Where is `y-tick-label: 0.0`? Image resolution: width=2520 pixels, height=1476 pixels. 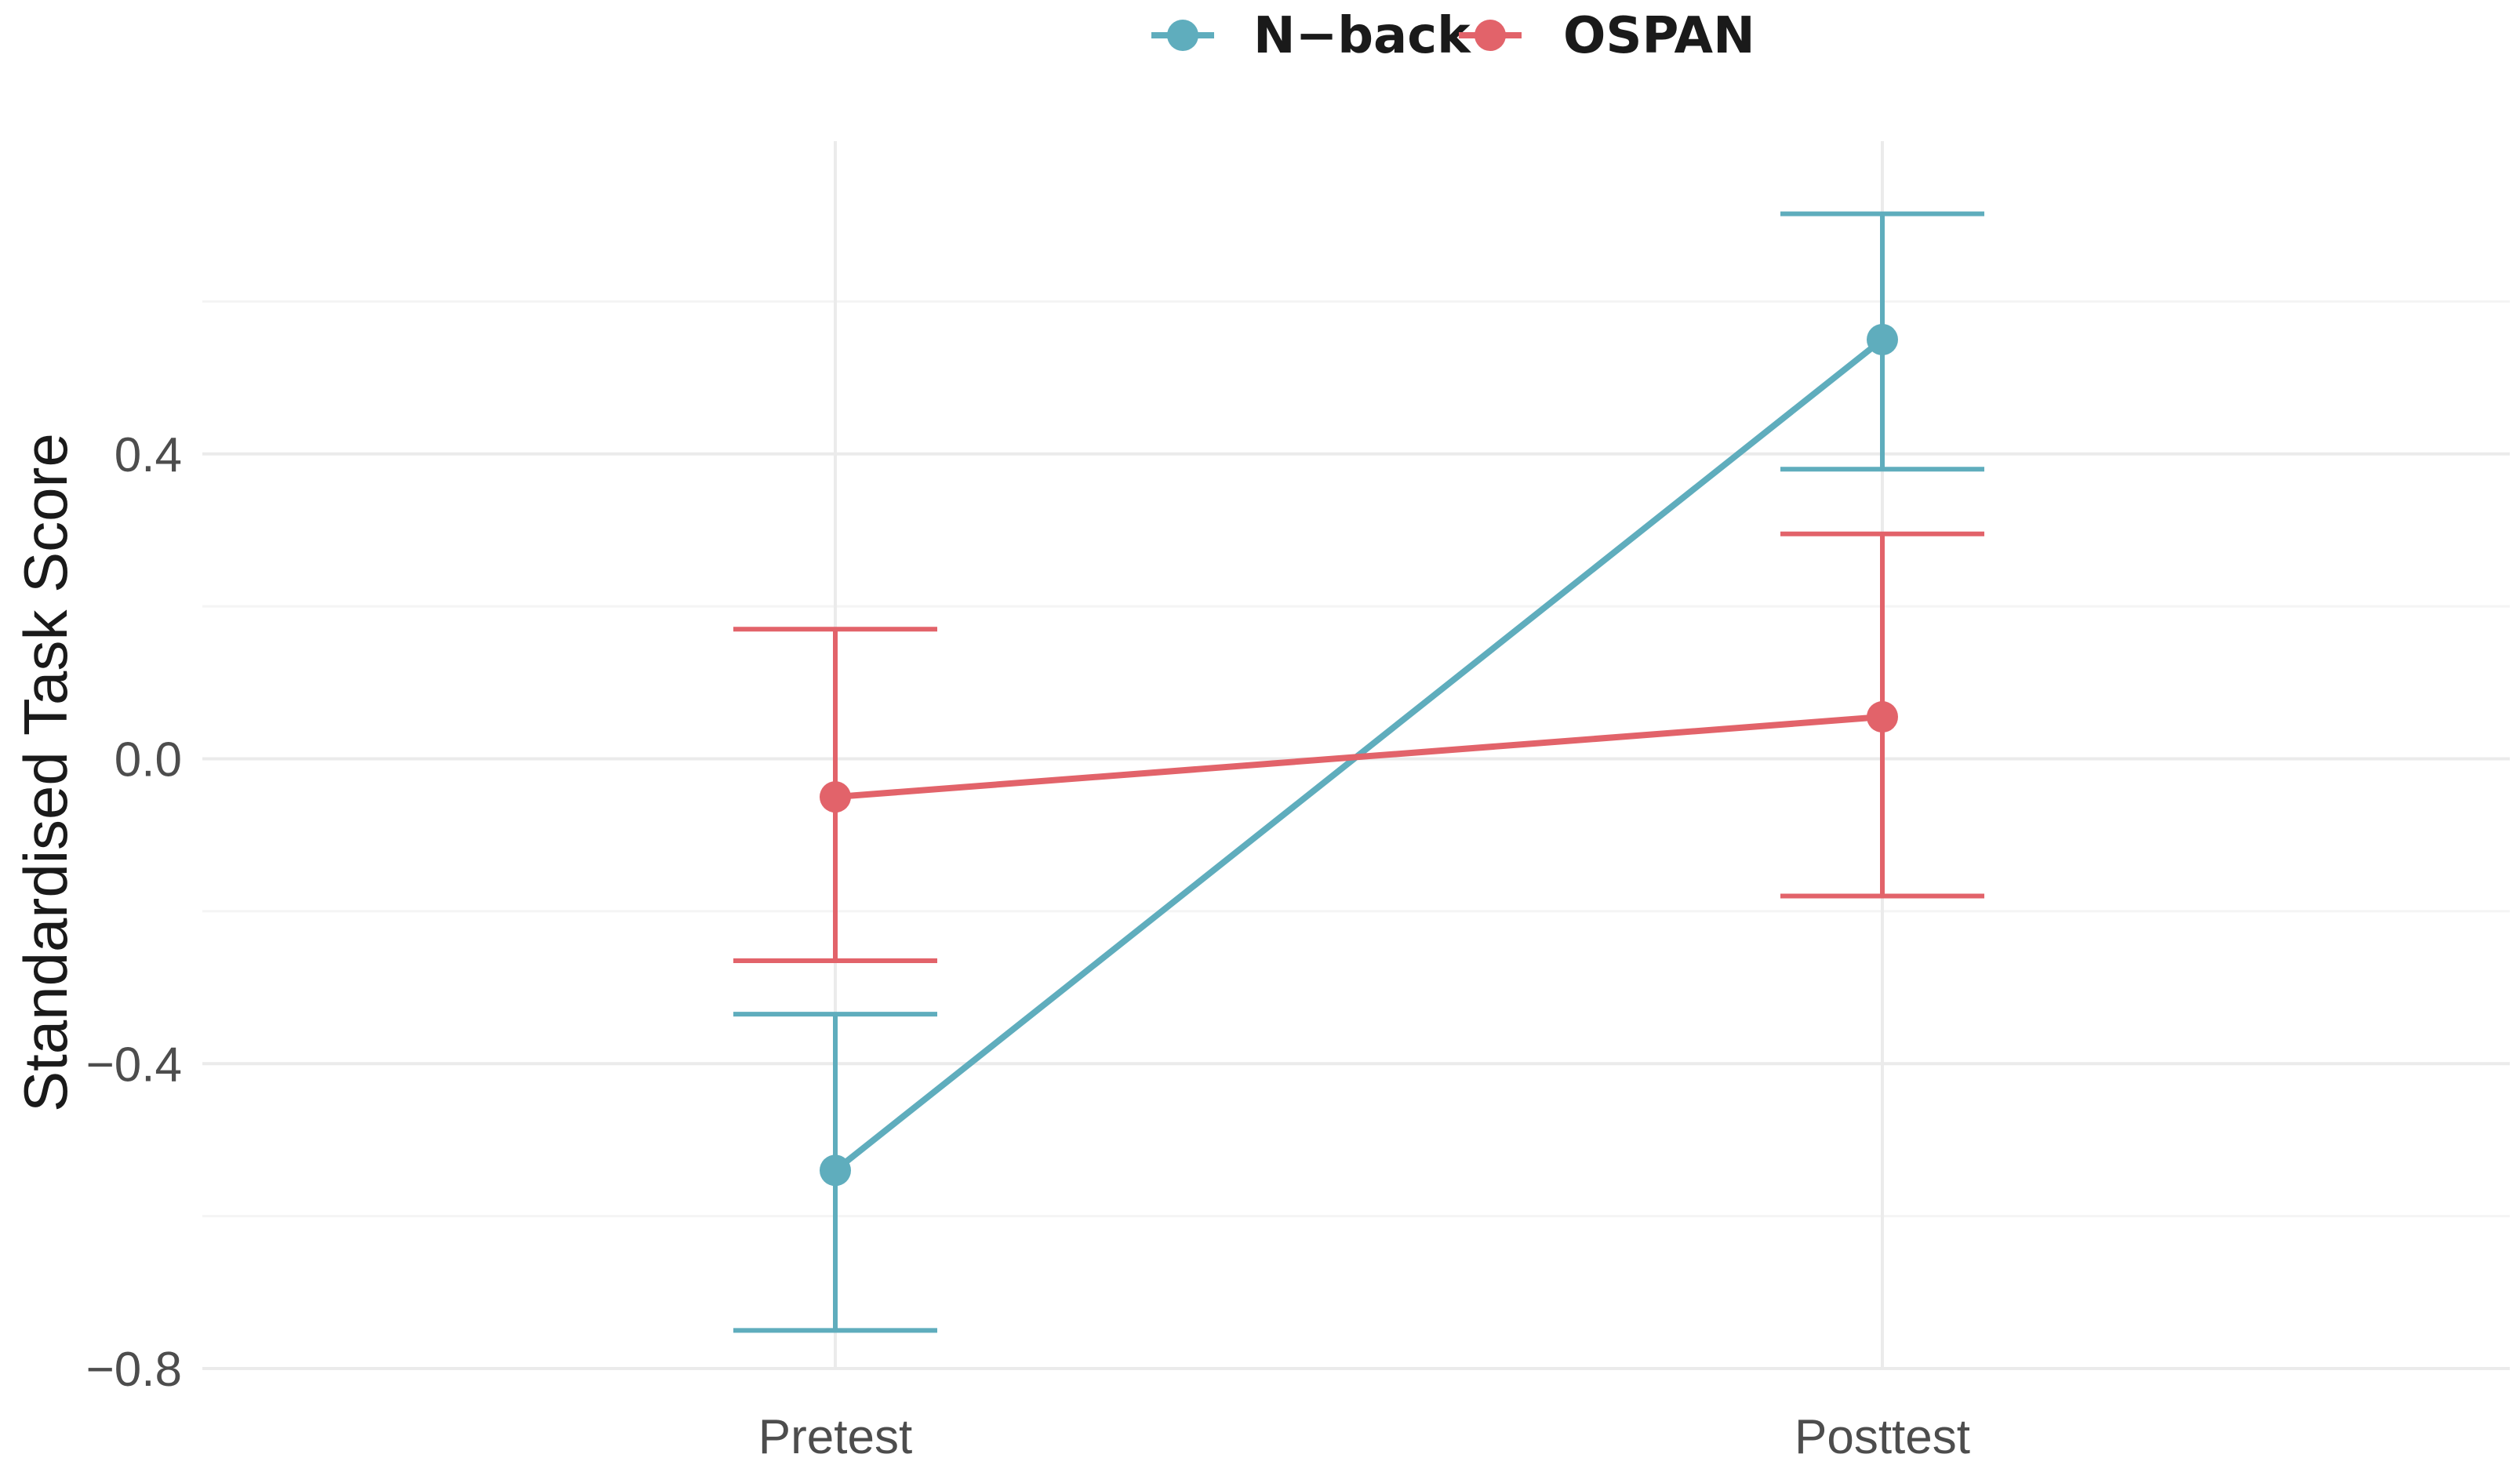
y-tick-label: 0.0 is located at coordinates (148, 760).